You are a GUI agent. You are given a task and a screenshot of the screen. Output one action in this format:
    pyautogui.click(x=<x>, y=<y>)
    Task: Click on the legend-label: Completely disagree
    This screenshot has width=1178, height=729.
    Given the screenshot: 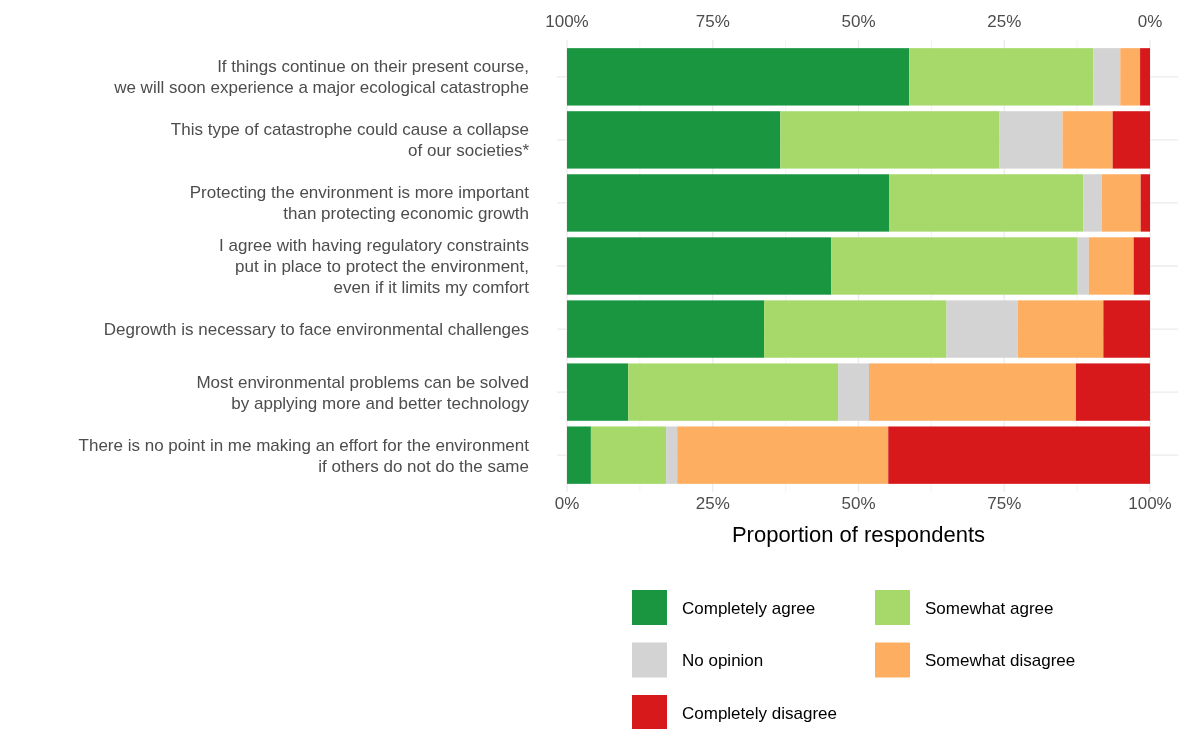 What is the action you would take?
    pyautogui.click(x=759, y=713)
    